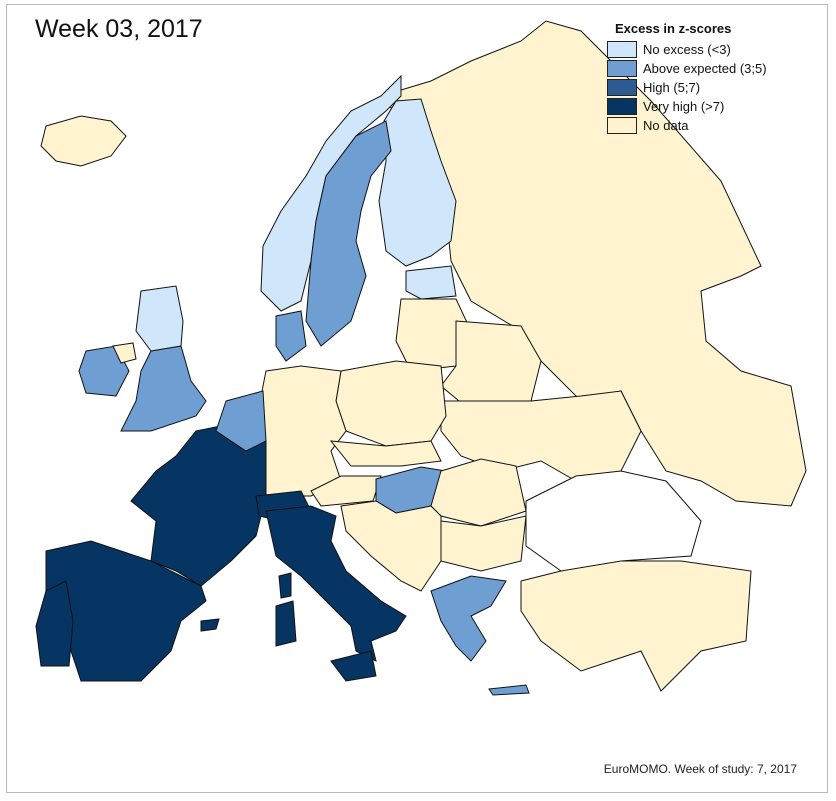 The height and width of the screenshot is (801, 836). I want to click on legend-item: No excess (<3), so click(692, 49).